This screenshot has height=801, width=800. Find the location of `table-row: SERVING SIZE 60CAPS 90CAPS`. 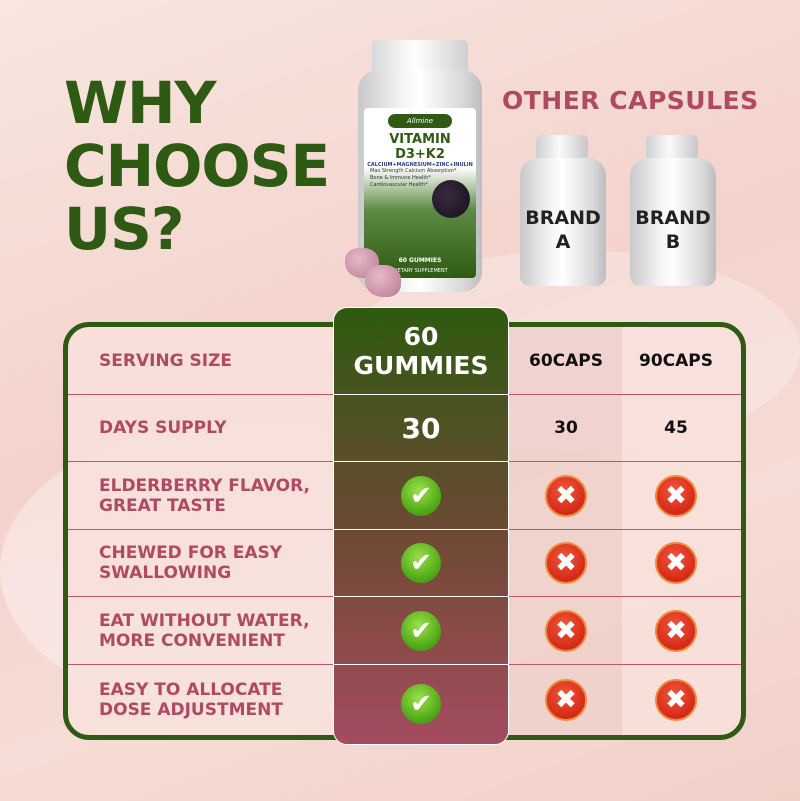

table-row: SERVING SIZE 60CAPS 90CAPS is located at coordinates (404, 361).